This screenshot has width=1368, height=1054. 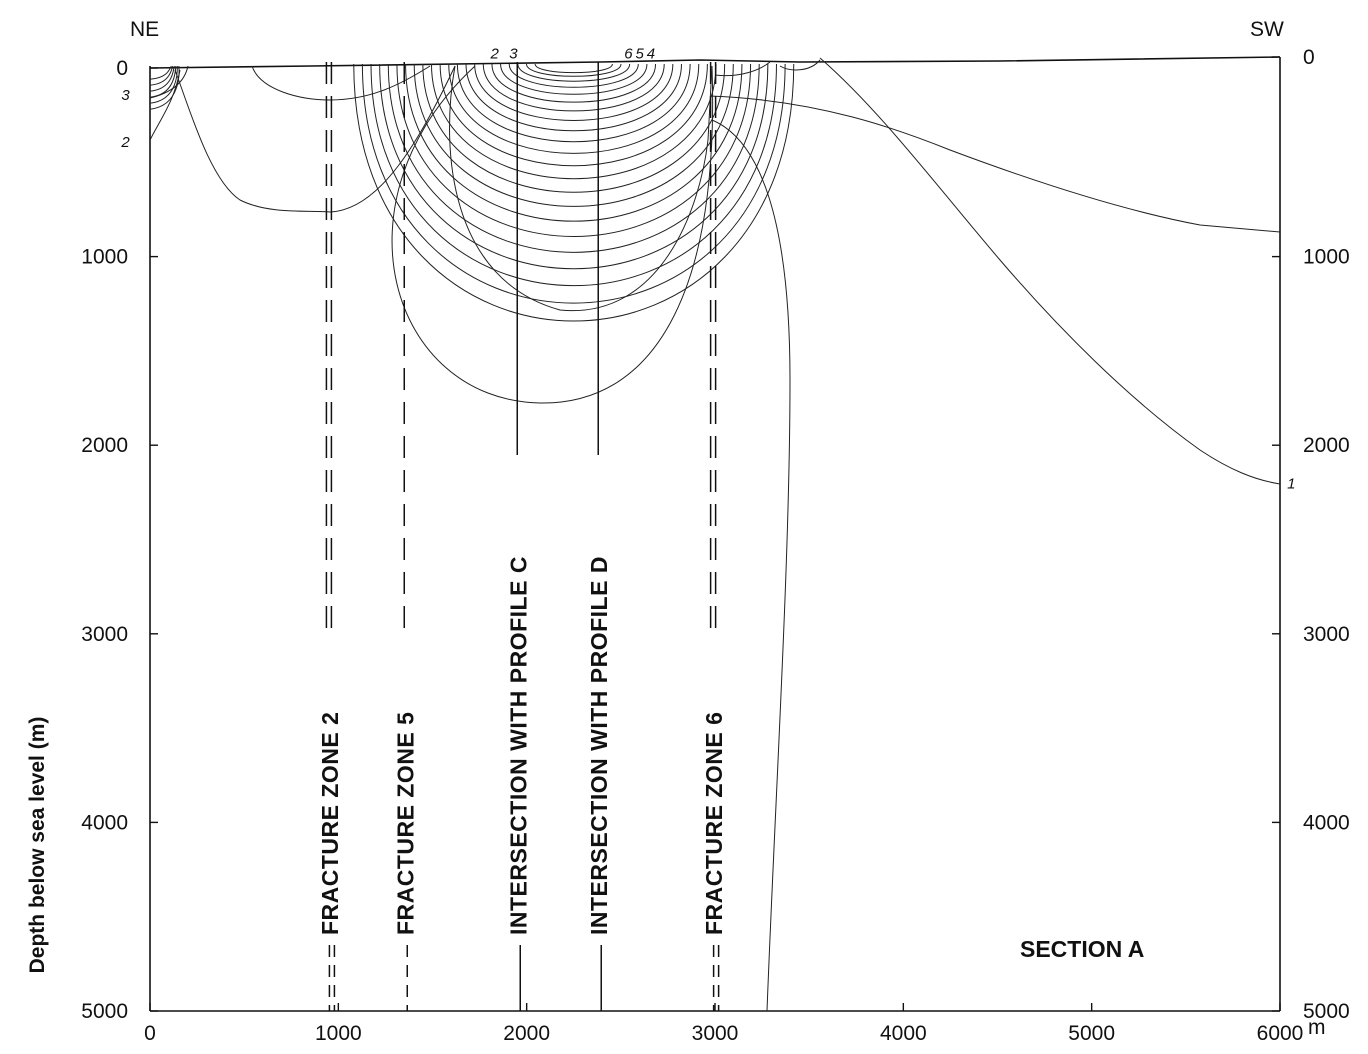 I want to click on y-axis-left-ticks: 0 1000 2000 3000 4000 5000, so click(x=119, y=540).